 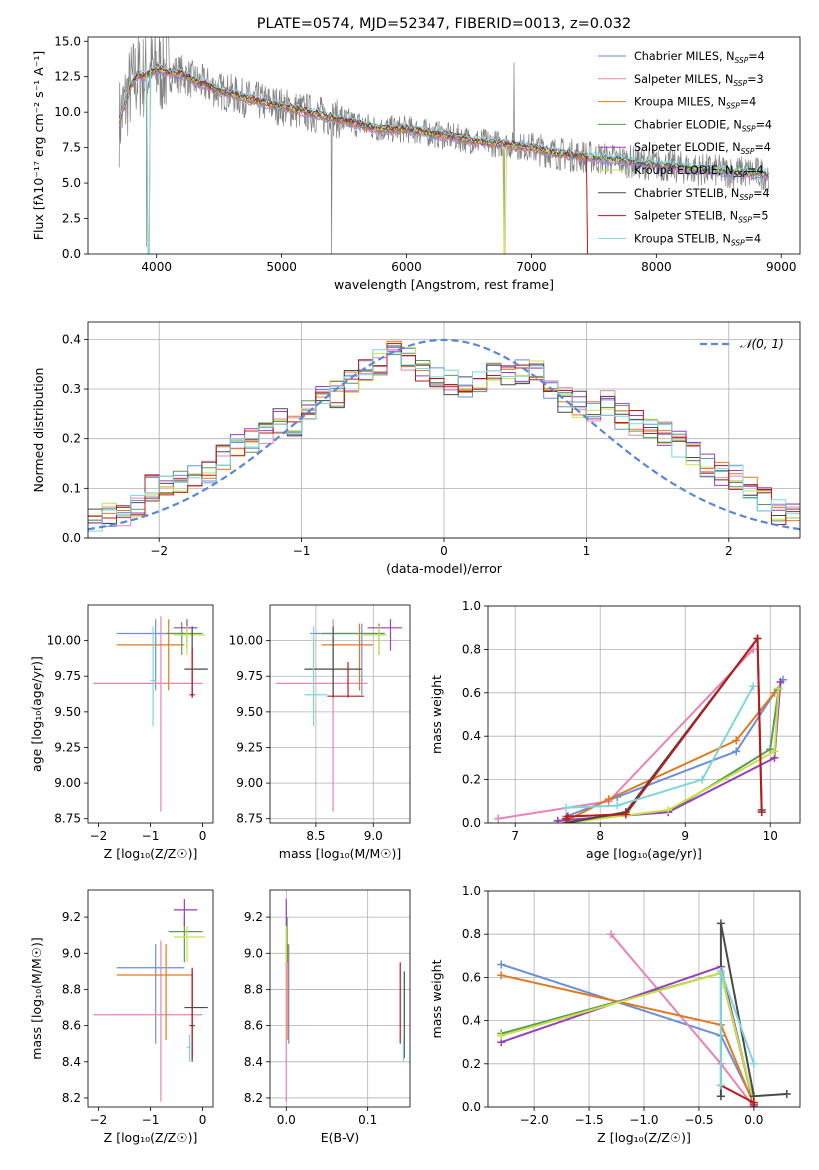 I want to click on x-axis-label: wavelength [Angstrom, rest frame], so click(x=444, y=284).